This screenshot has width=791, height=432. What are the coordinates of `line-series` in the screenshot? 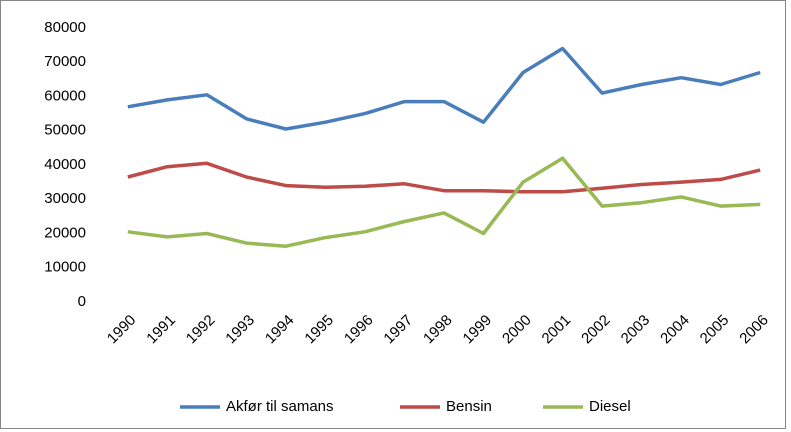 It's located at (444, 177).